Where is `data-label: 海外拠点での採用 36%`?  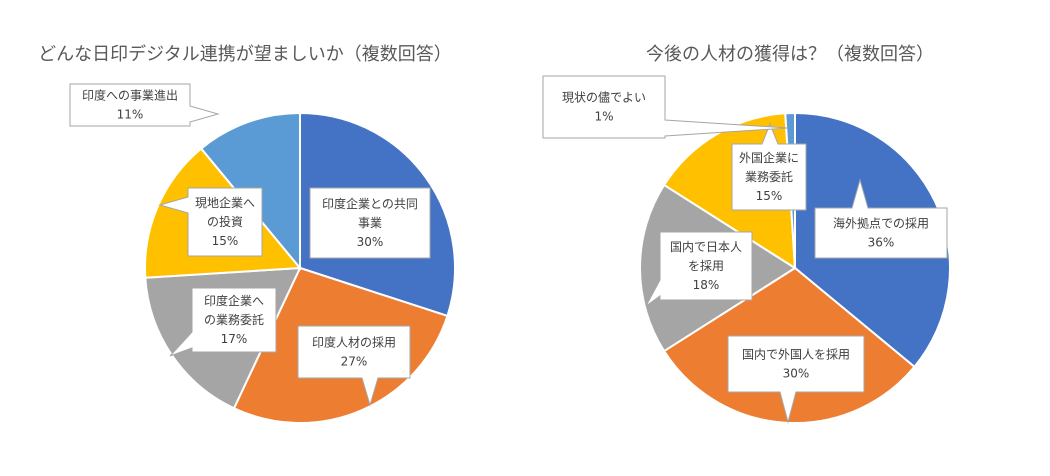 data-label: 海外拠点での採用 36% is located at coordinates (881, 218).